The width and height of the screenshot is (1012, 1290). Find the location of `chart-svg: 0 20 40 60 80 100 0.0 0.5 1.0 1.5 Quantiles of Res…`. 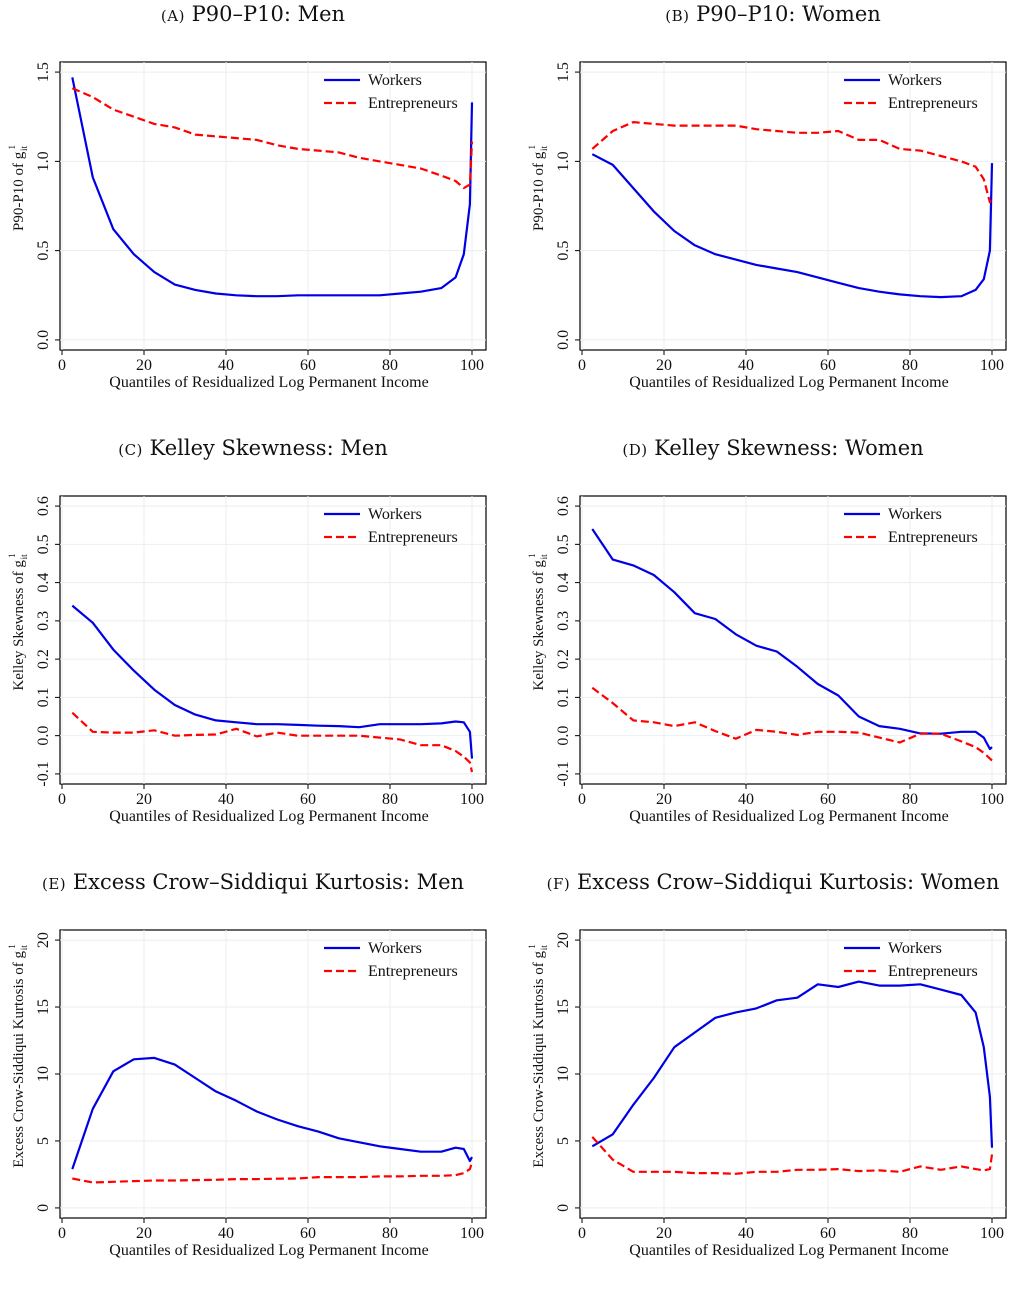

chart-svg: 0 20 40 60 80 100 0.0 0.5 1.0 1.5 Quantiles of Res… is located at coordinates (247, 226).